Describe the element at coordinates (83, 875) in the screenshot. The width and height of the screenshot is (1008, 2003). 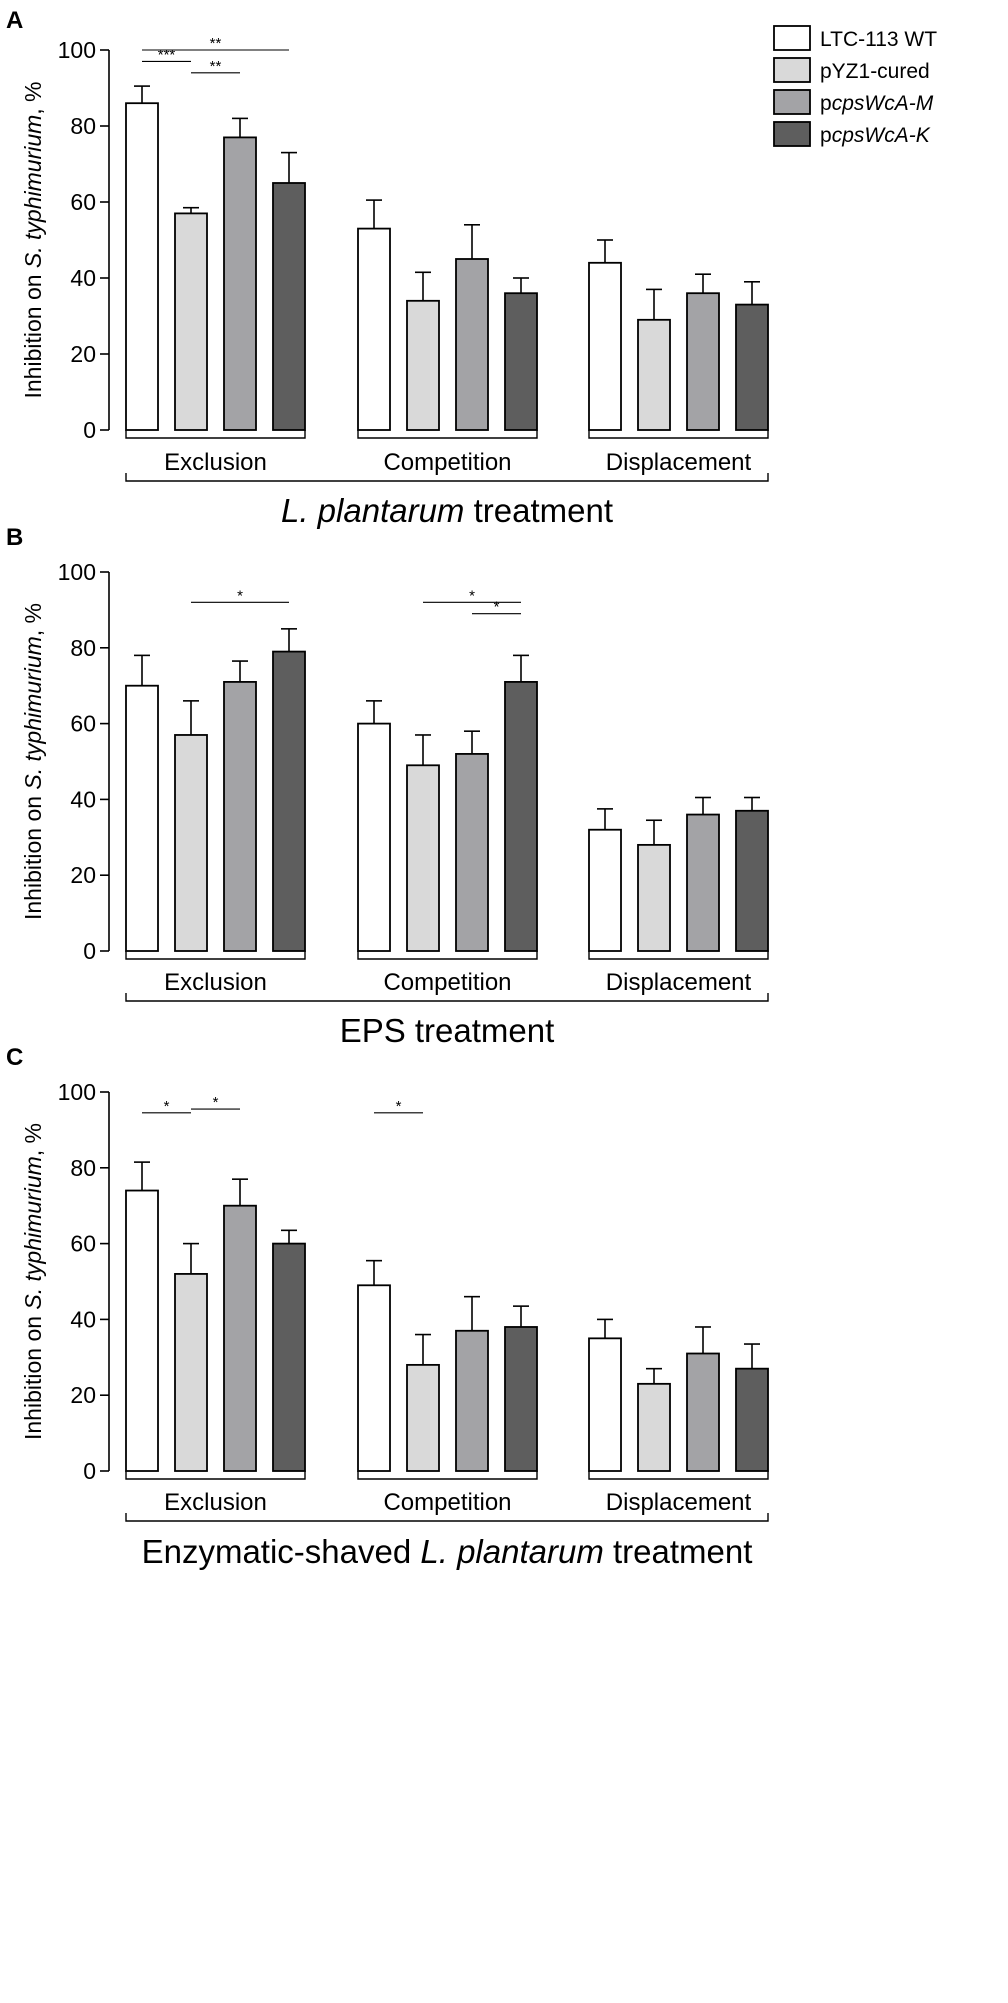
I see `y-tick-label: 20` at that location.